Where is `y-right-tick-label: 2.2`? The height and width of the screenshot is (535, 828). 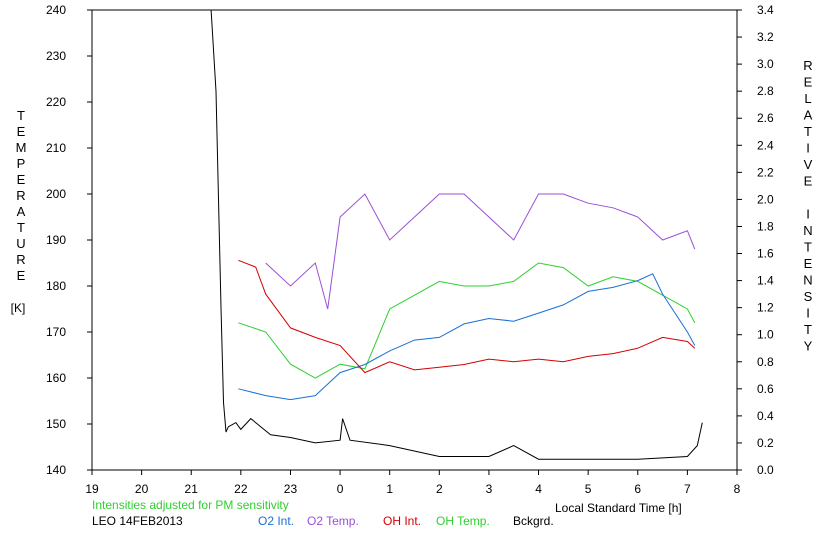
y-right-tick-label: 2.2 is located at coordinates (765, 172).